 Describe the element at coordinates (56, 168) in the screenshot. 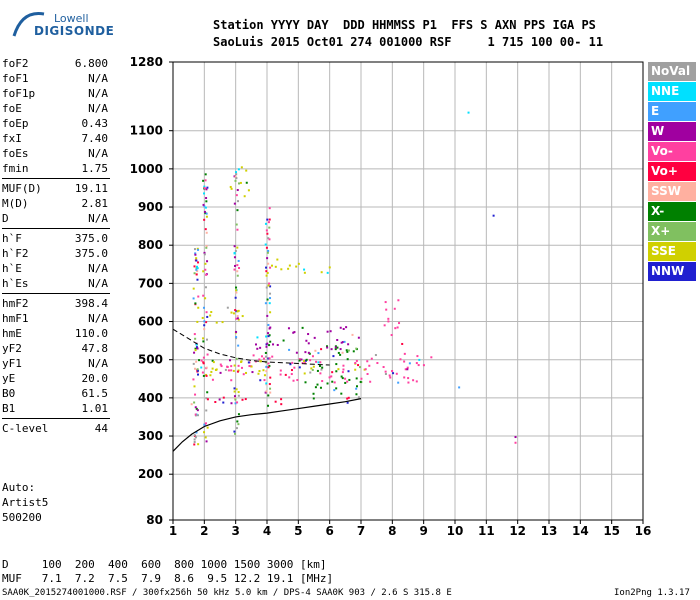

I see `param-row: fmin 1.75` at that location.